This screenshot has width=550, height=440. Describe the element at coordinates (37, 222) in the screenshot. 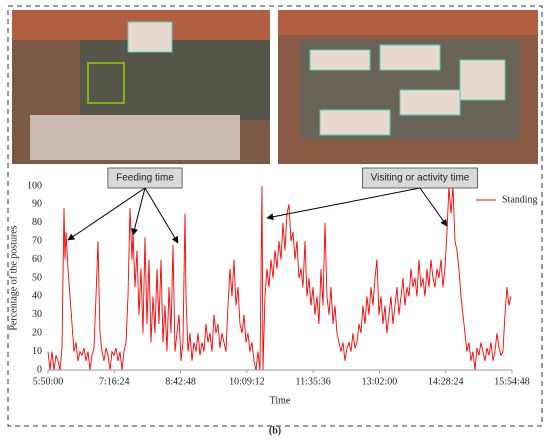

I see `y-tick-label: 80` at that location.